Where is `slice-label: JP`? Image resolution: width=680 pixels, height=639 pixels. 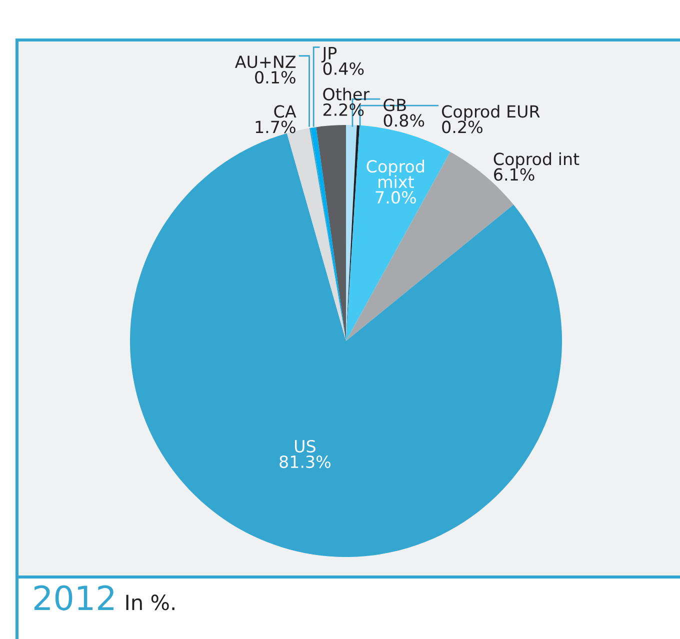
slice-label: JP is located at coordinates (329, 55).